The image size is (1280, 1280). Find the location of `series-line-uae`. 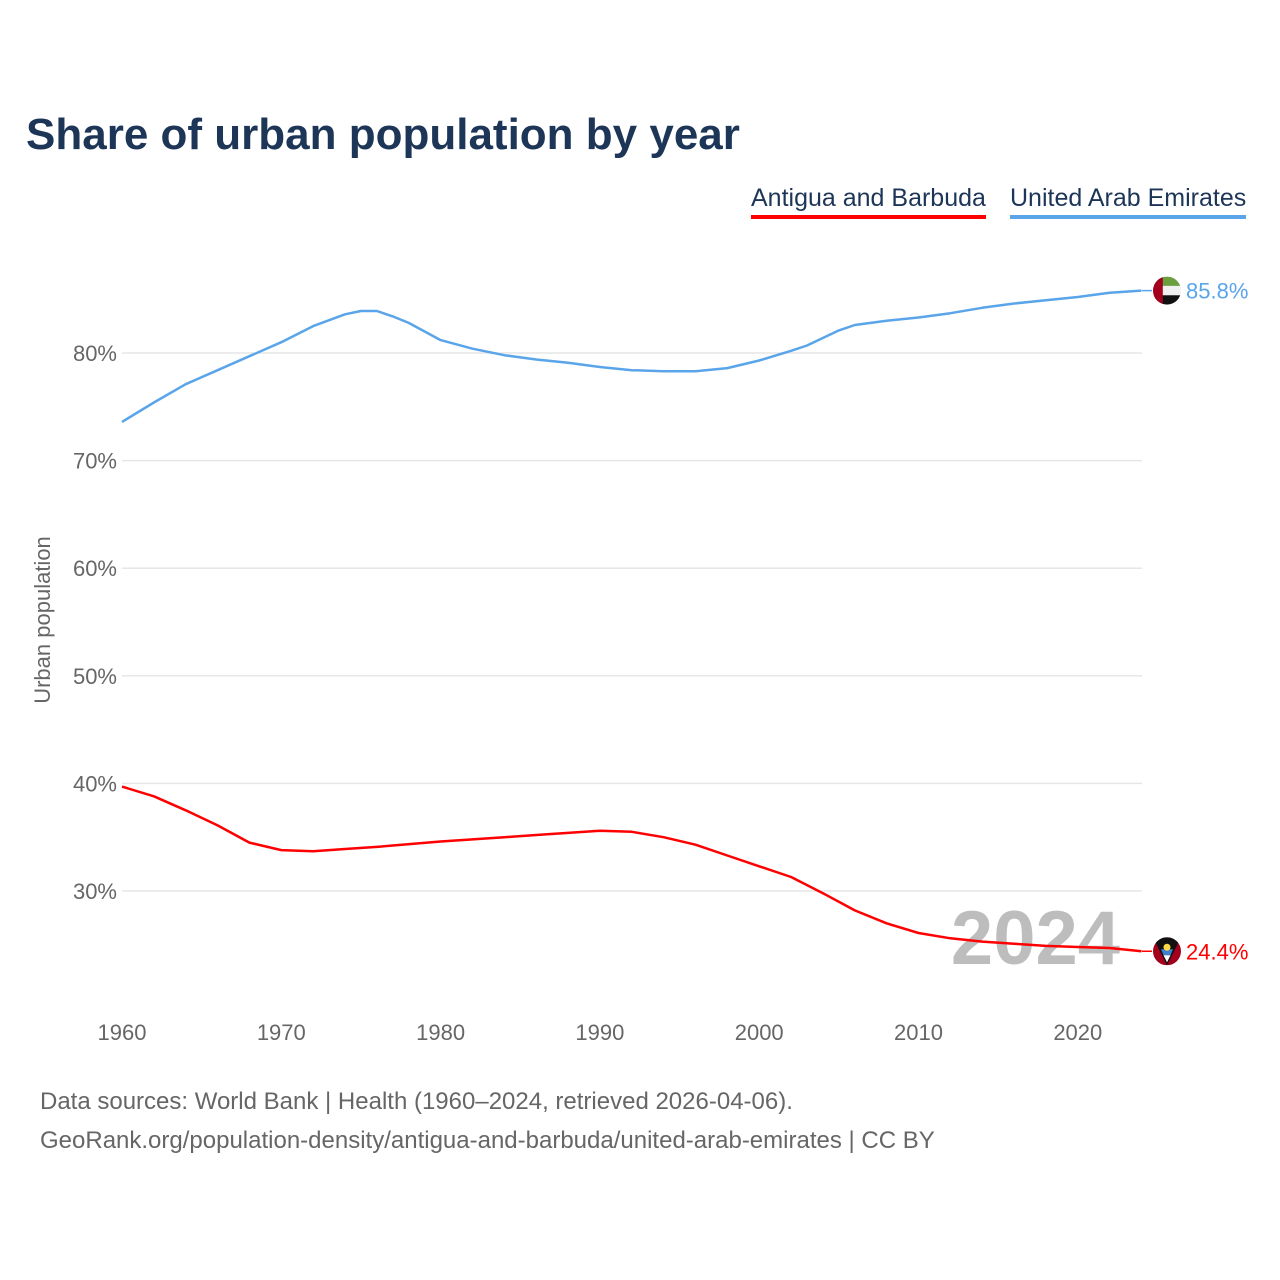

series-line-uae is located at coordinates (631, 356).